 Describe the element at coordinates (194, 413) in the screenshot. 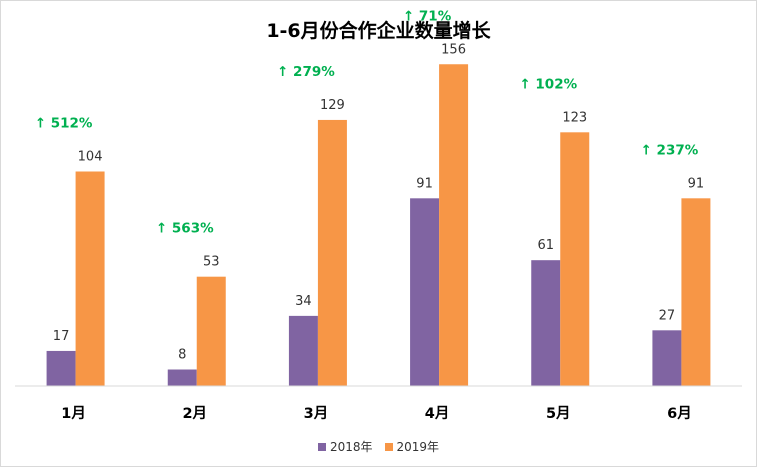

I see `x-tick-label: 2月` at that location.